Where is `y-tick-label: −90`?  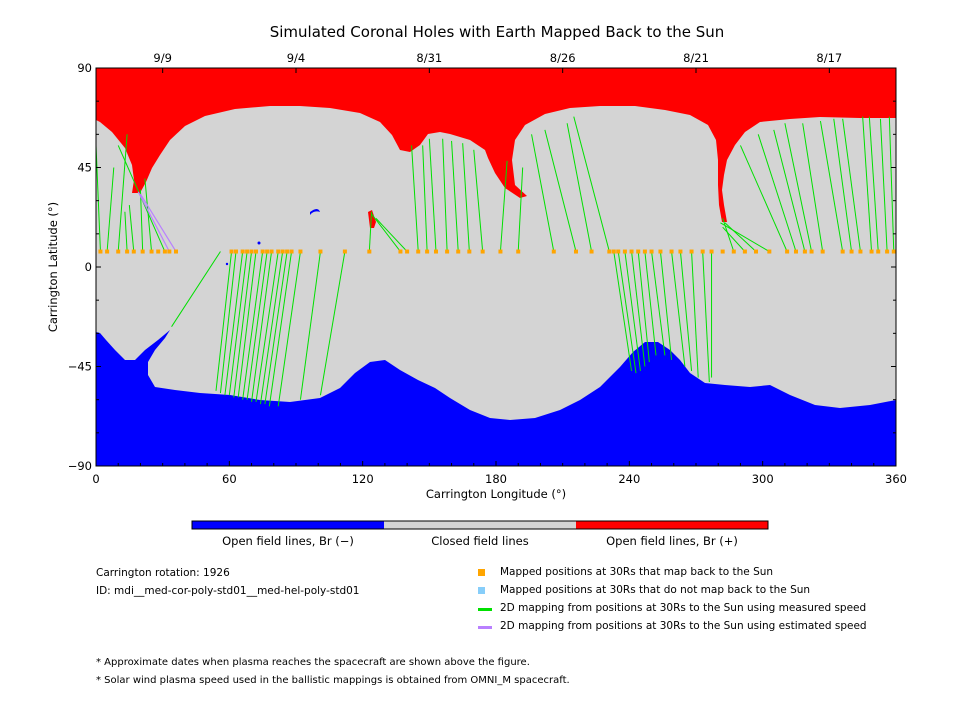 y-tick-label: −90 is located at coordinates (80, 466).